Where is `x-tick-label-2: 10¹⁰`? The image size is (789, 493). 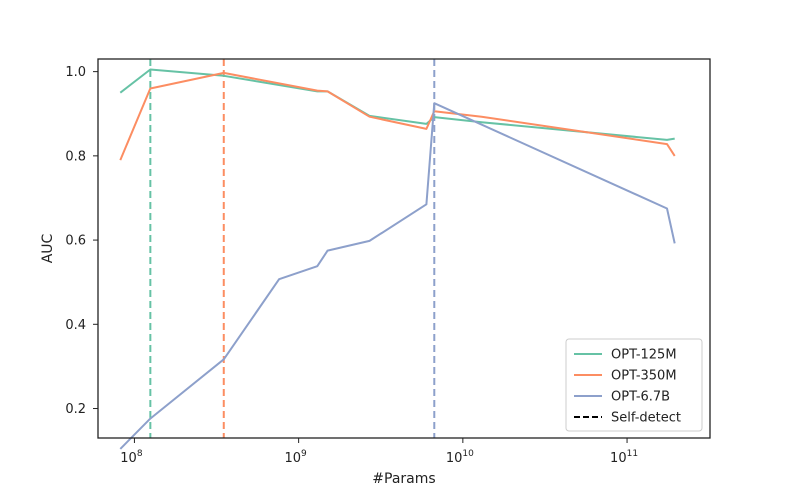
x-tick-label-2: 10¹⁰ is located at coordinates (460, 457).